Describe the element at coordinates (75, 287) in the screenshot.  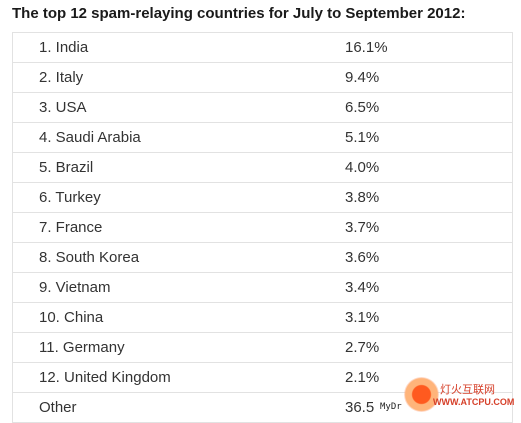
I see `country-cell: 9. Vietnam` at that location.